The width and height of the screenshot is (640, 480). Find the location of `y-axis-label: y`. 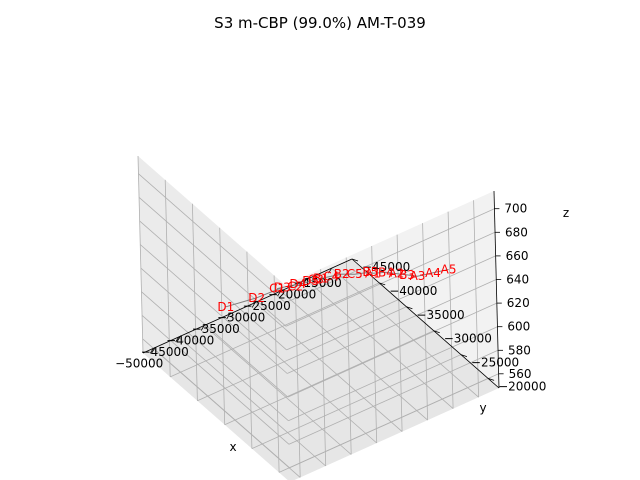

y-axis-label: y is located at coordinates (482, 408).